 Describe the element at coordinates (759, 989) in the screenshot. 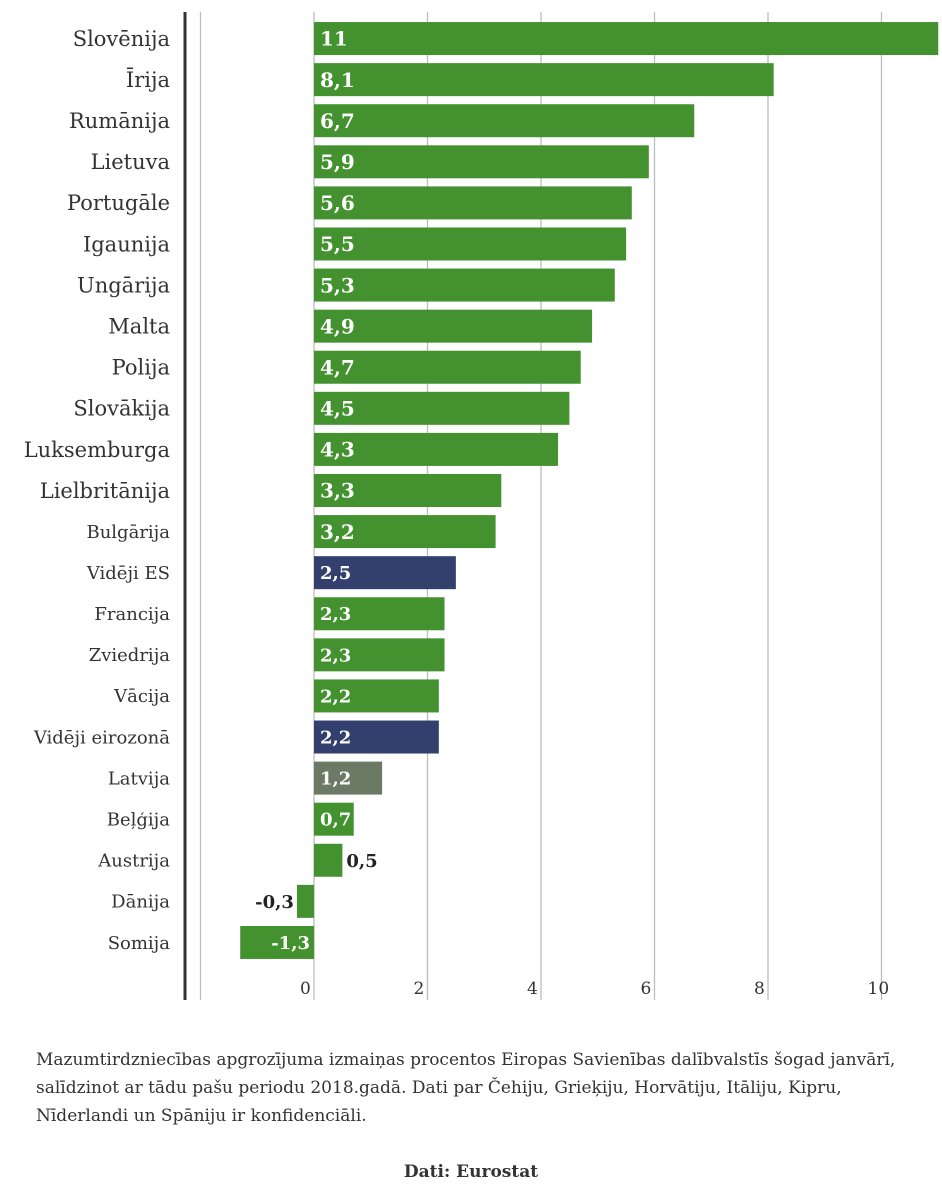

I see `x-tick-label: 8` at that location.